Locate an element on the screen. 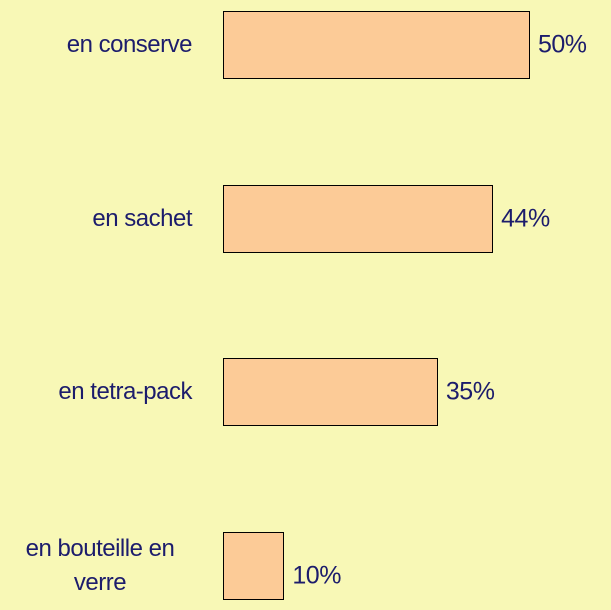 This screenshot has height=610, width=611. value-label: 50% is located at coordinates (562, 44).